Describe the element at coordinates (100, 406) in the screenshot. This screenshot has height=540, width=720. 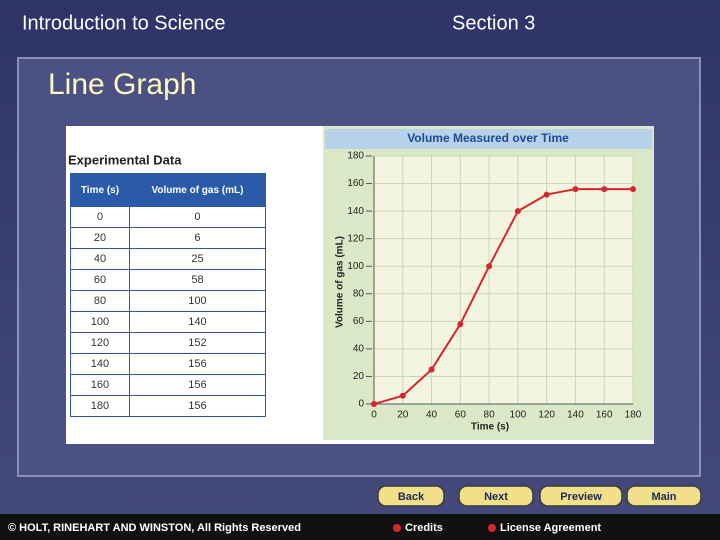
I see `table-cell: 180` at that location.